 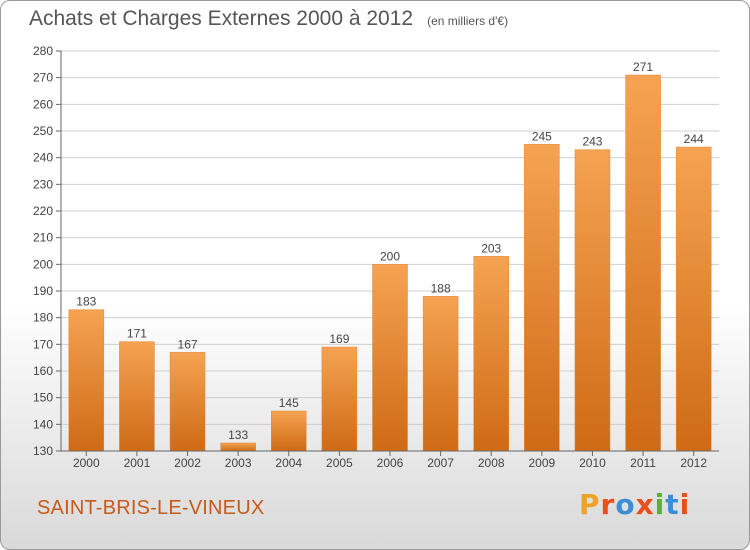 I want to click on x-tick-label: 2001, so click(x=137, y=463).